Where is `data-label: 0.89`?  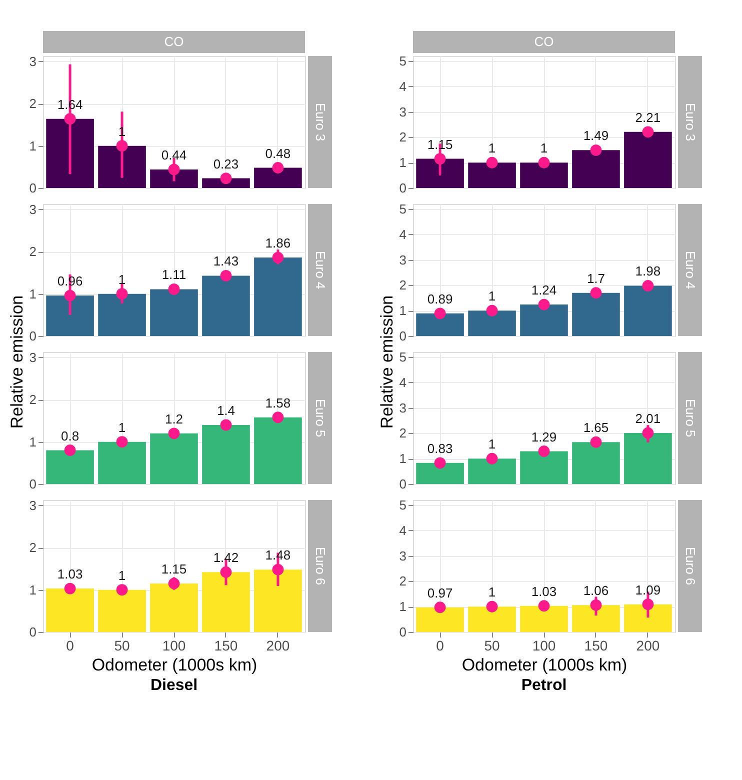
data-label: 0.89 is located at coordinates (440, 298).